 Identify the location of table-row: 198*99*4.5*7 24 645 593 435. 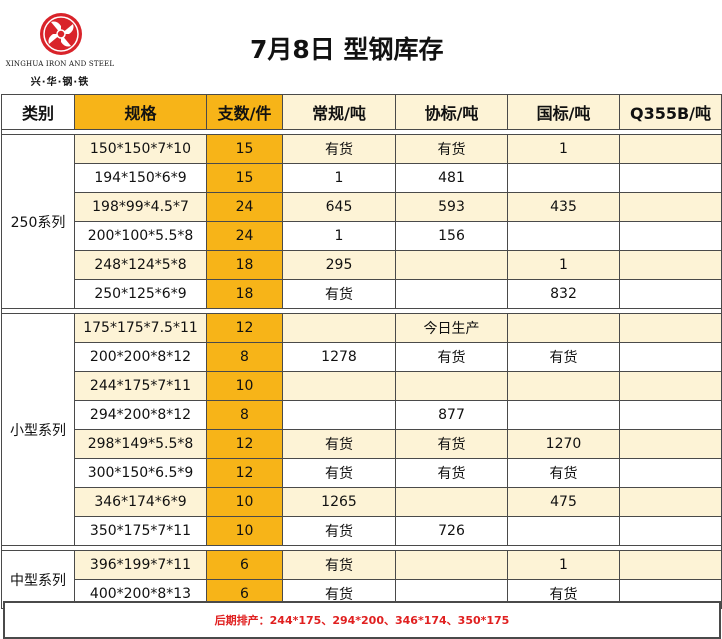
(362, 207).